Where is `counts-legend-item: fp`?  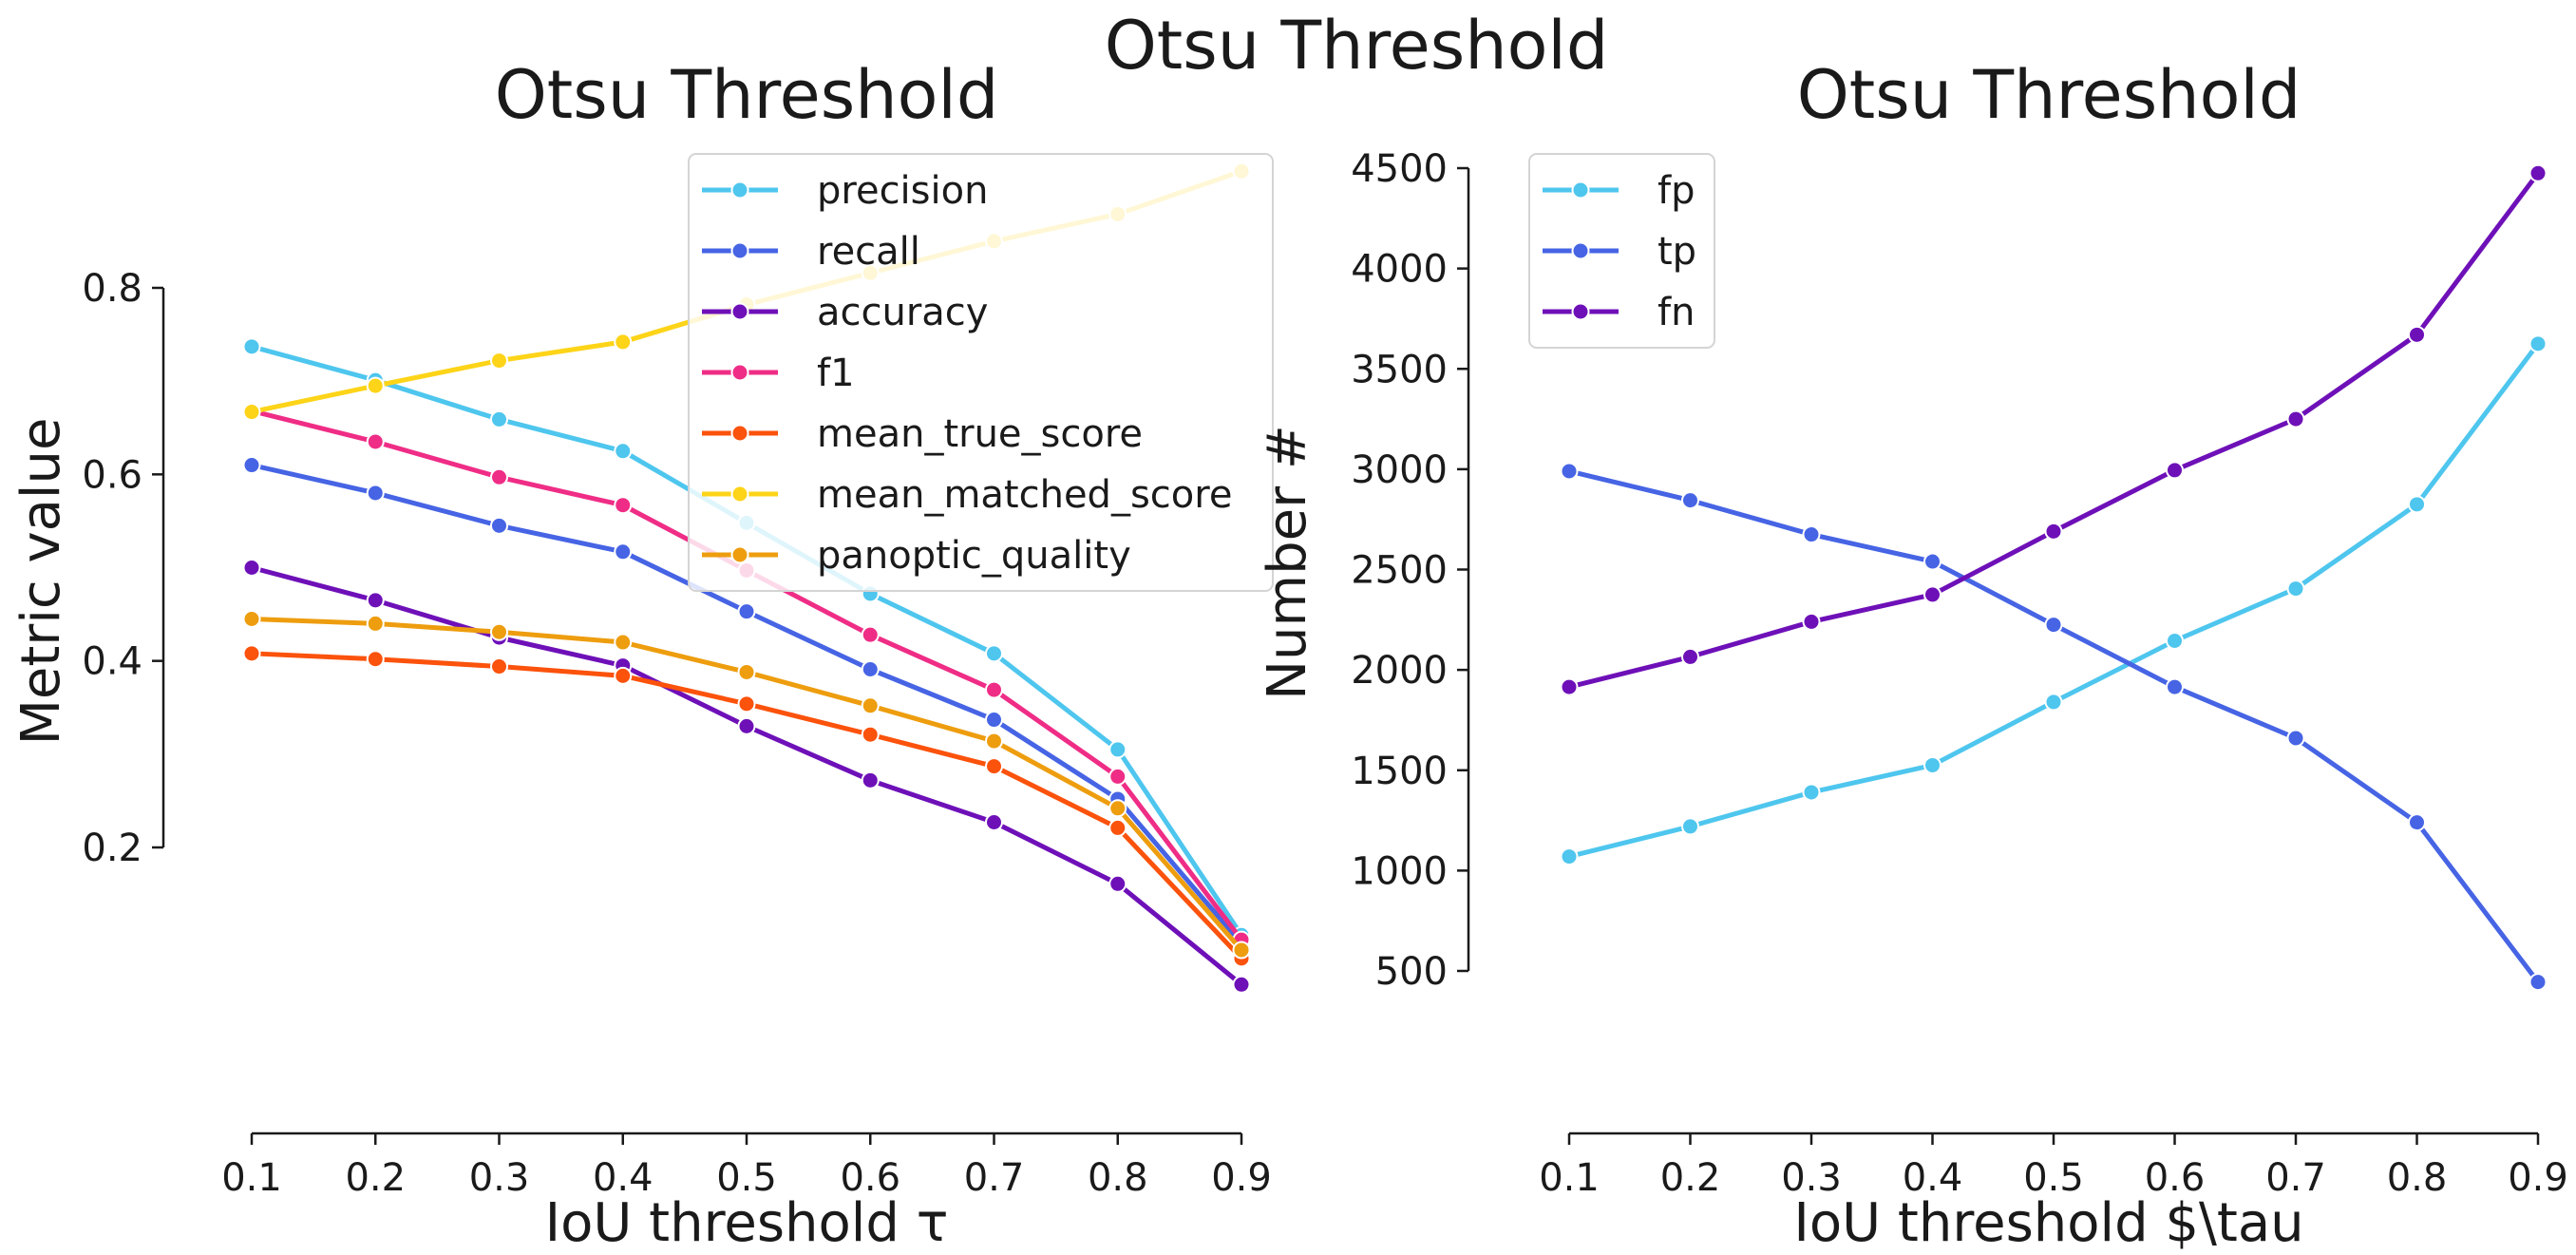
counts-legend-item: fp is located at coordinates (1619, 191).